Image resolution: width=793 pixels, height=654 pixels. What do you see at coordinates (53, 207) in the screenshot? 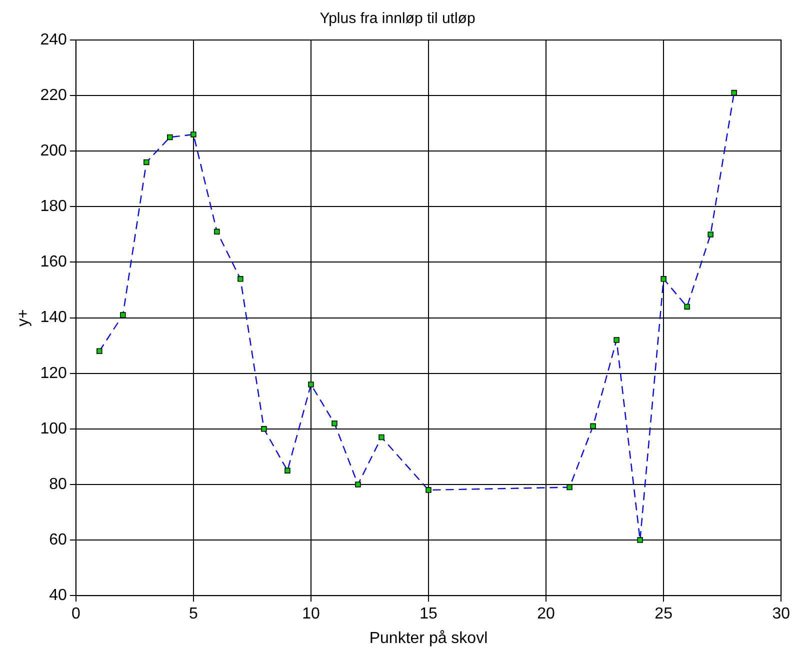
I see `y-tick-label: 180` at bounding box center [53, 207].